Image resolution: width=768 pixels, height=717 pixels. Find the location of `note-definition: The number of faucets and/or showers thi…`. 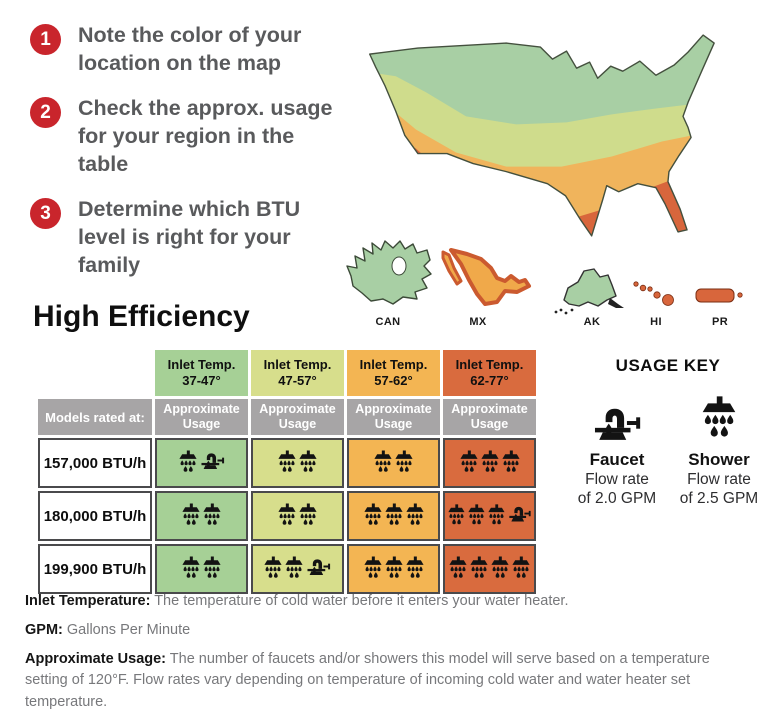

note-definition: The number of faucets and/or showers thi… is located at coordinates (367, 680).